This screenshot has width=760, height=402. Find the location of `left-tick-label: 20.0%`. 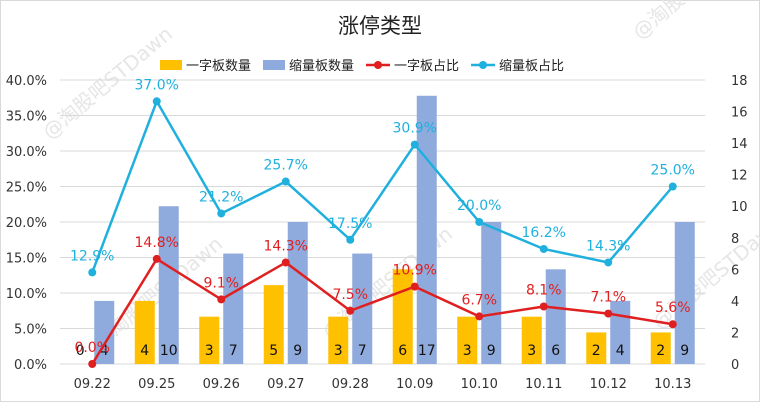

left-tick-label: 20.0% is located at coordinates (26, 223).